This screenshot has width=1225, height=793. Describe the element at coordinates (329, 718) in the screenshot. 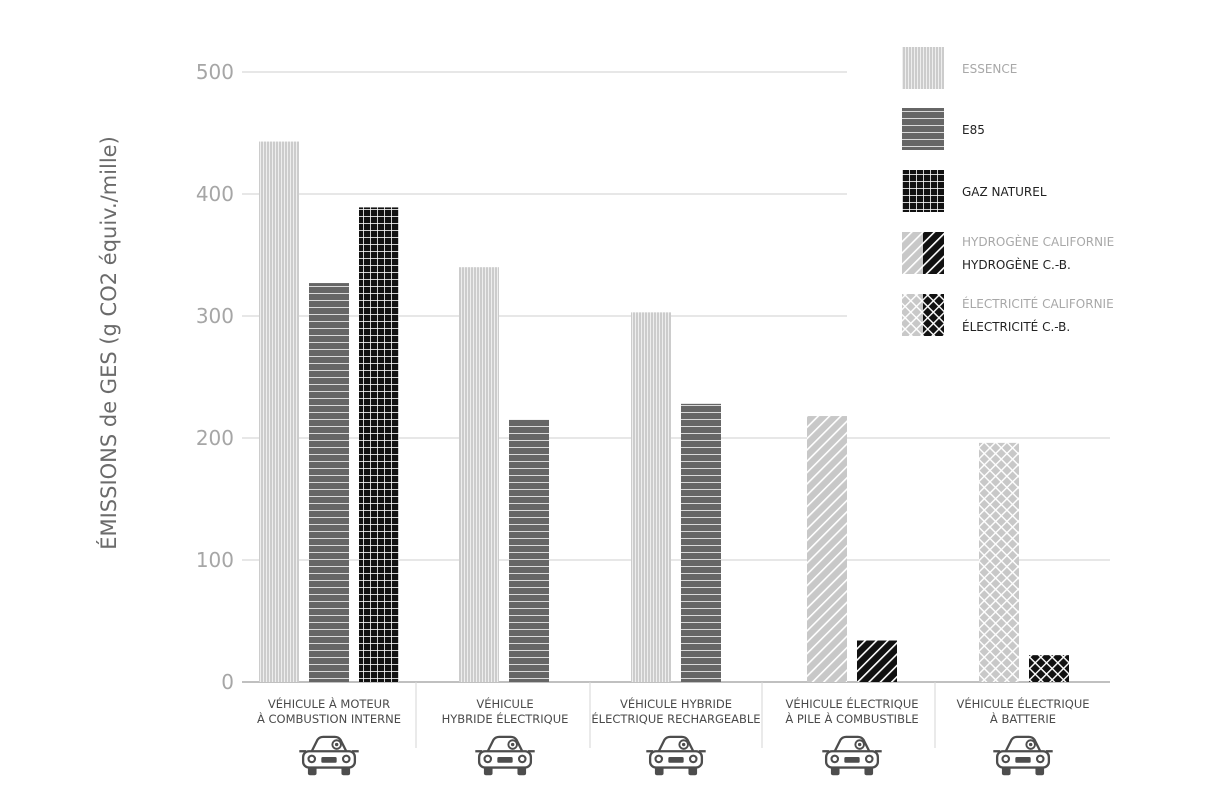

I see `category-label: À COMBUSTION INTERNE` at that location.